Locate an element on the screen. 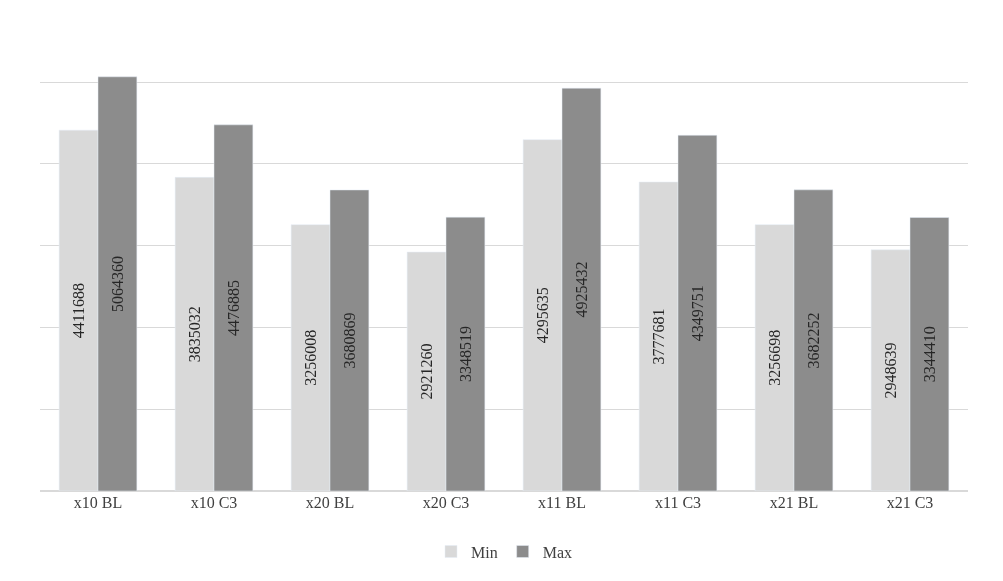 The image size is (1003, 581). data-label: 4925432 is located at coordinates (581, 289).